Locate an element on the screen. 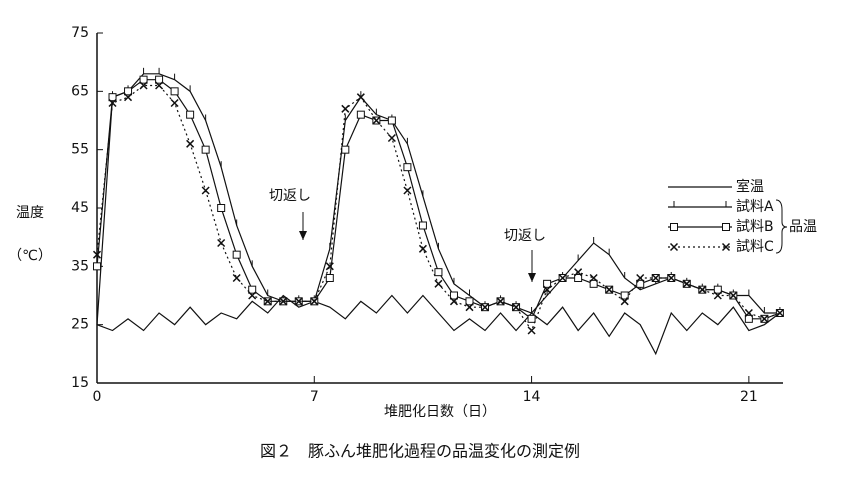  legend-label: 室温 is located at coordinates (750, 186).